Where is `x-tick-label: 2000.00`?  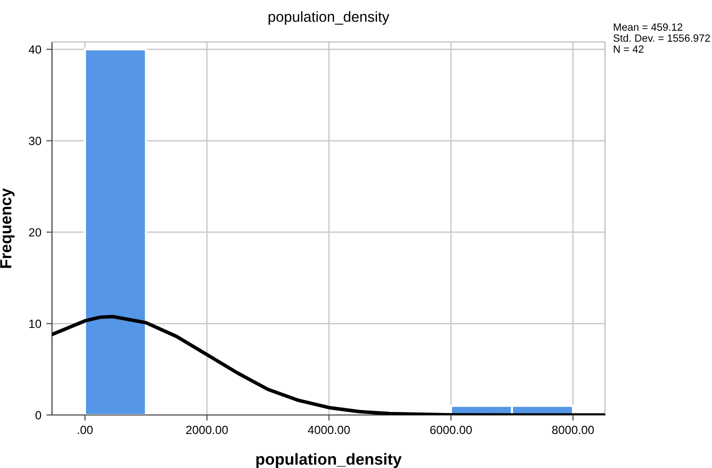 x-tick-label: 2000.00 is located at coordinates (207, 430).